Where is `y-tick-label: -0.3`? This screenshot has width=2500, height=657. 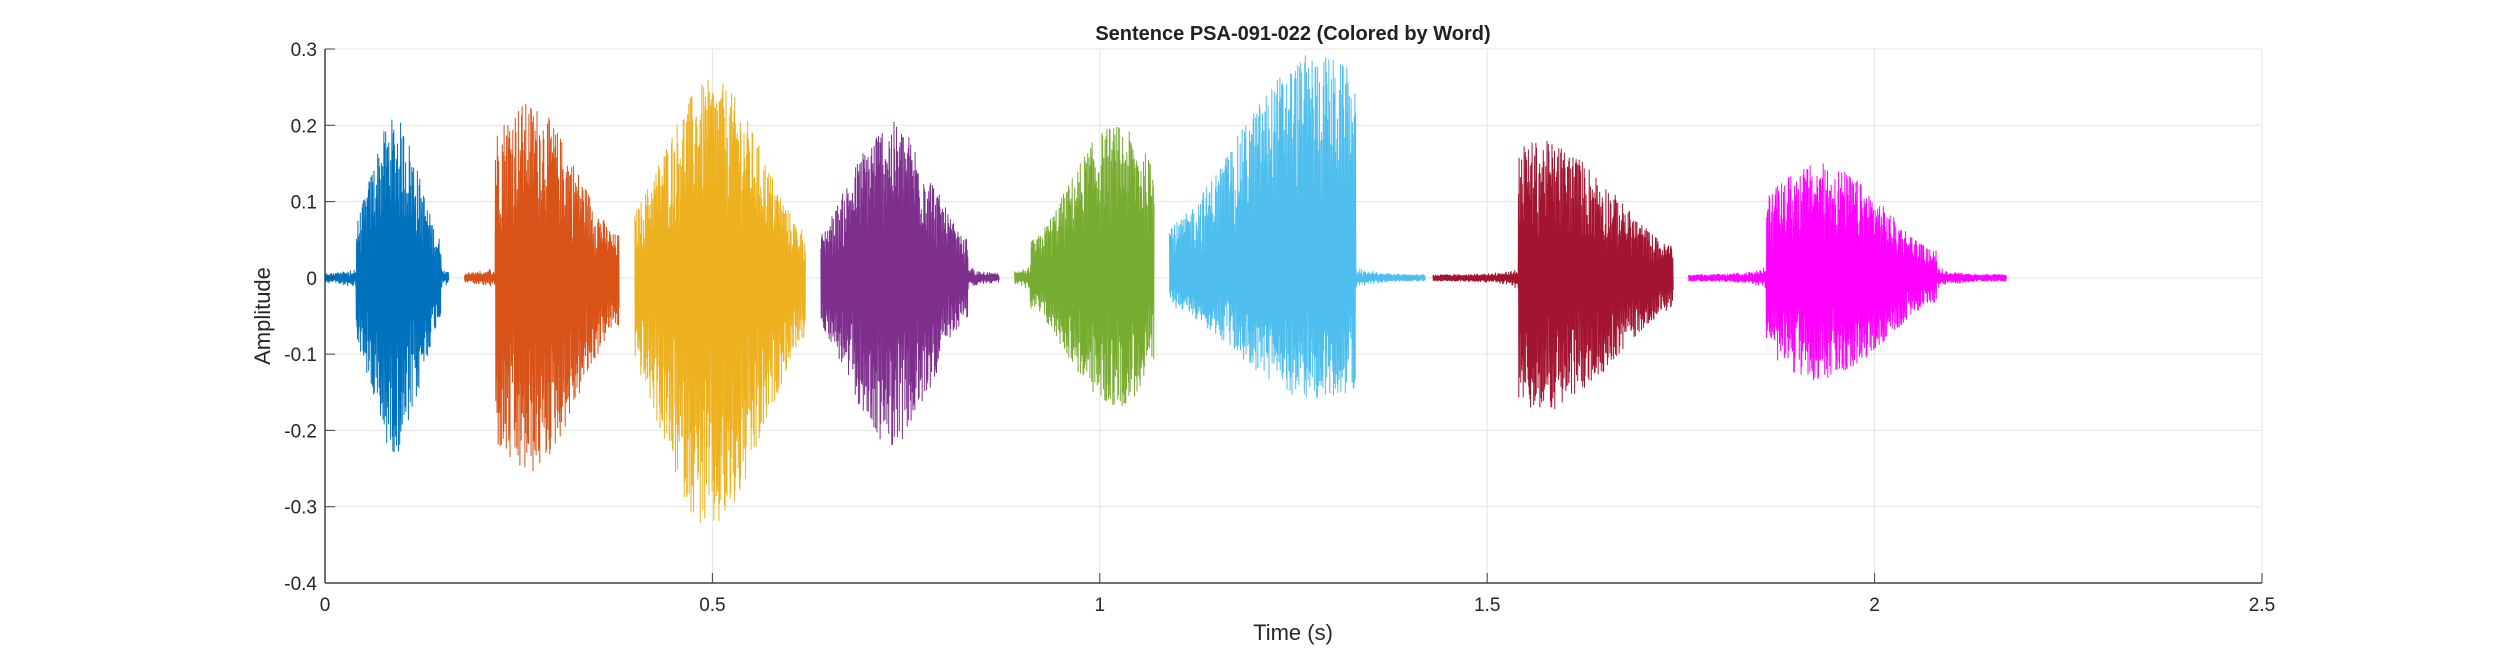
y-tick-label: -0.3 is located at coordinates (300, 508).